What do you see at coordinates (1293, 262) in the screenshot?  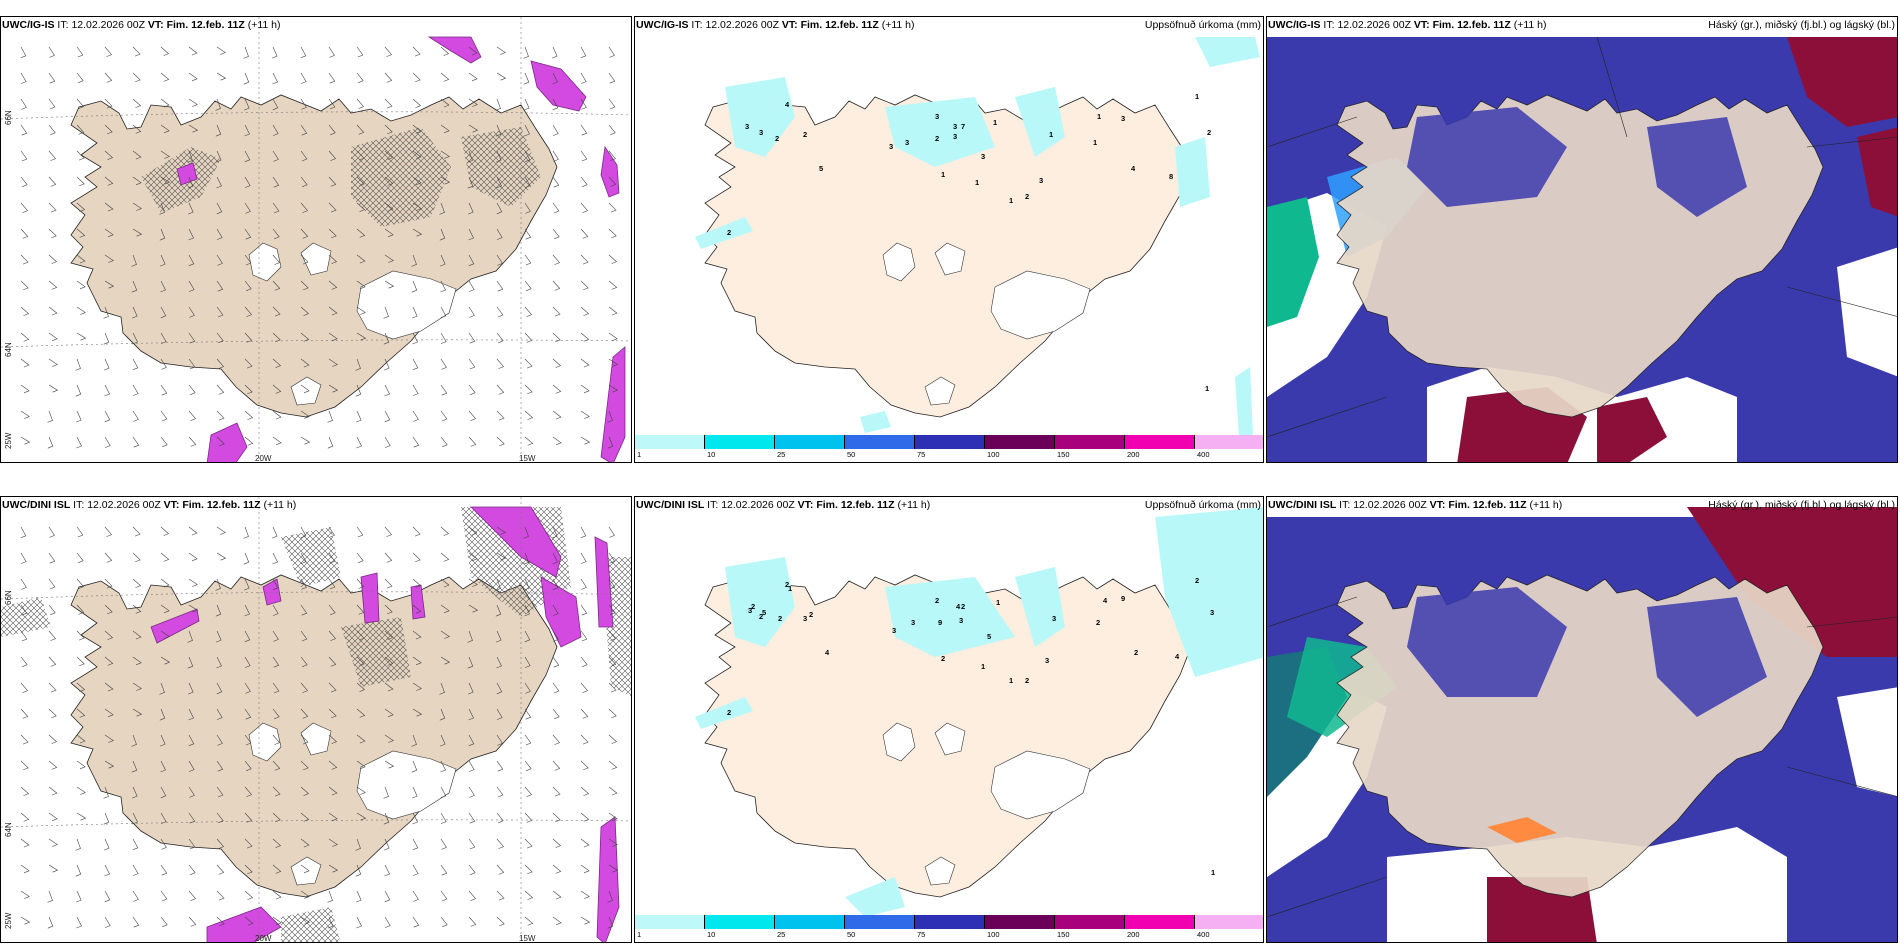 I see `cloud-green-patch` at bounding box center [1293, 262].